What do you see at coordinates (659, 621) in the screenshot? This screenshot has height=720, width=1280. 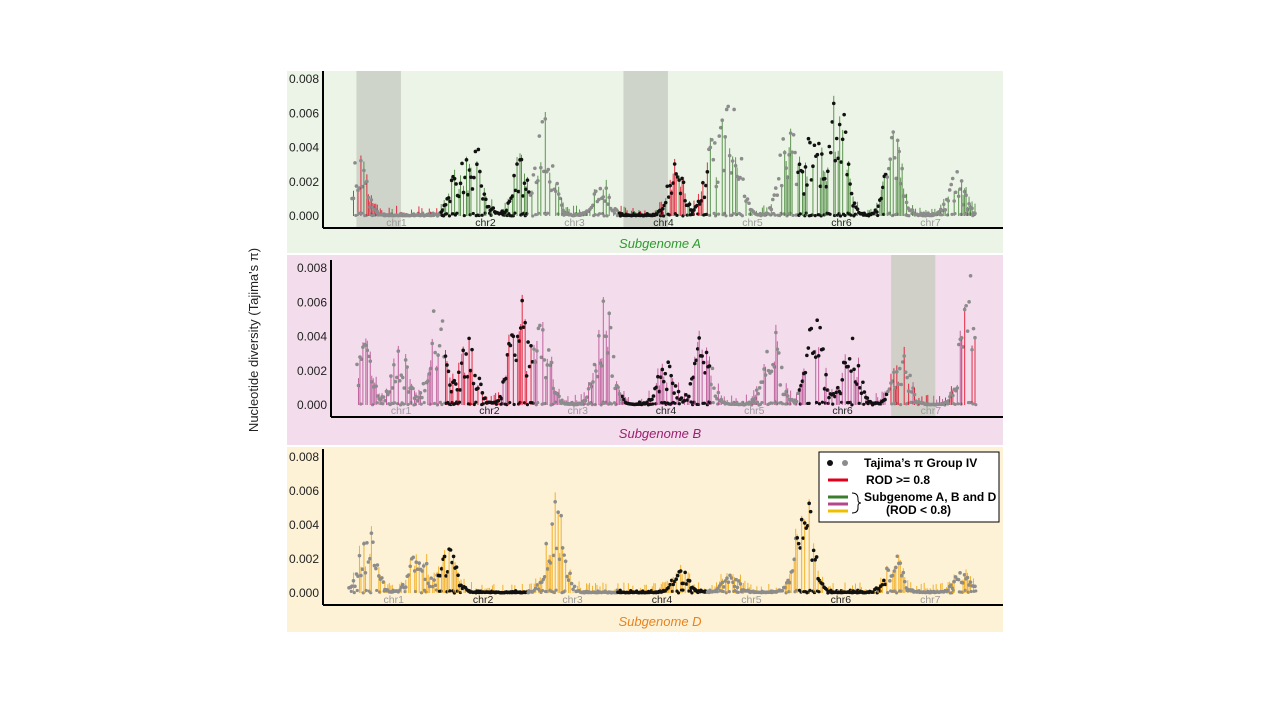 I see `panel-title: Subgenome D` at bounding box center [659, 621].